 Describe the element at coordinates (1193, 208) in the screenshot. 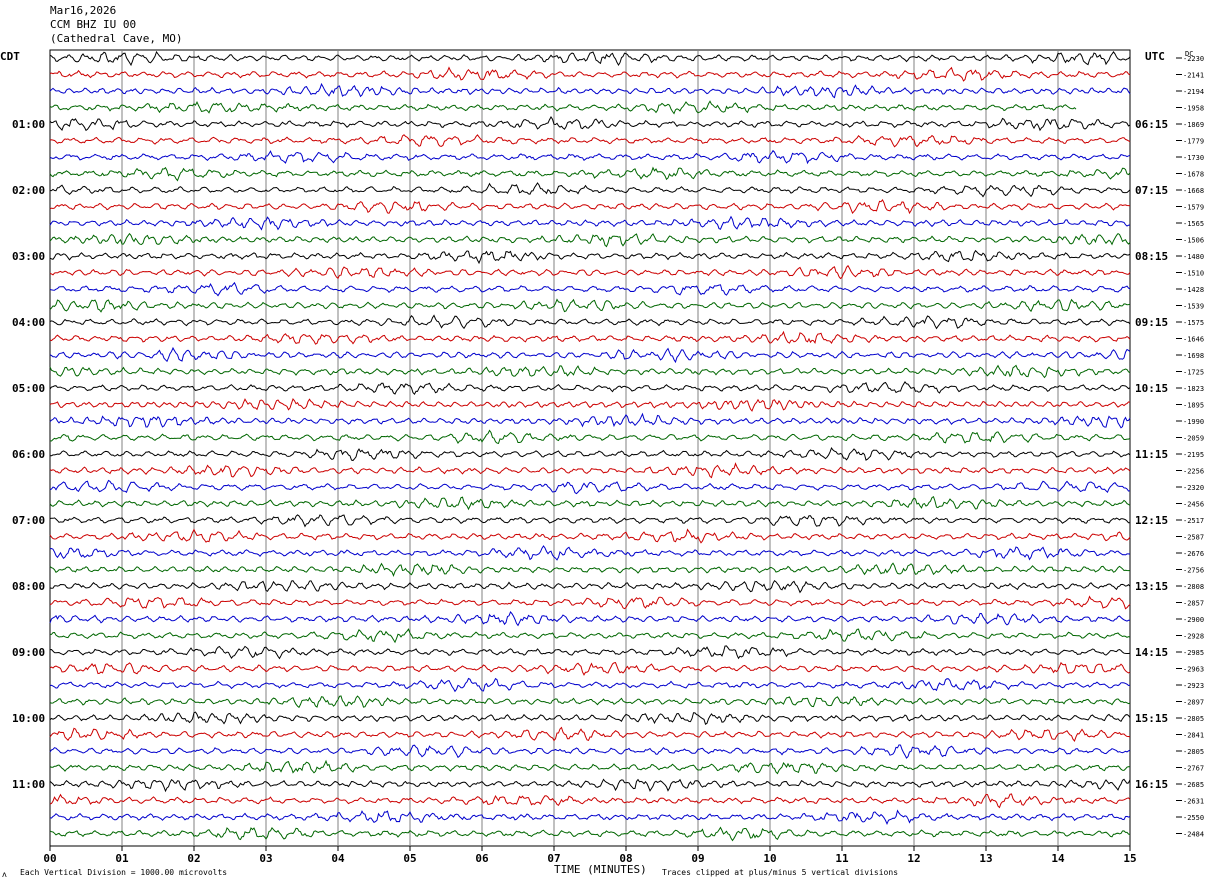

I see `dc-offset-label: -1579` at that location.